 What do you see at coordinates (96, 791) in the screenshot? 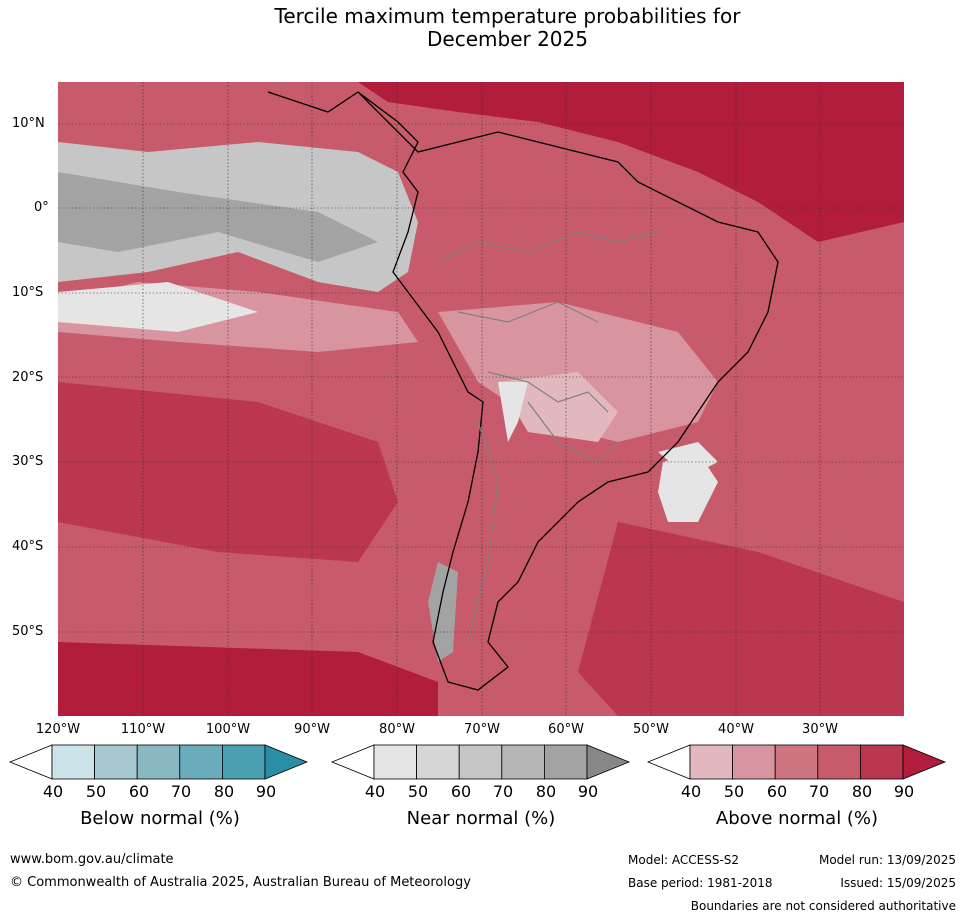
I see `tick-below-50: 50` at bounding box center [96, 791].